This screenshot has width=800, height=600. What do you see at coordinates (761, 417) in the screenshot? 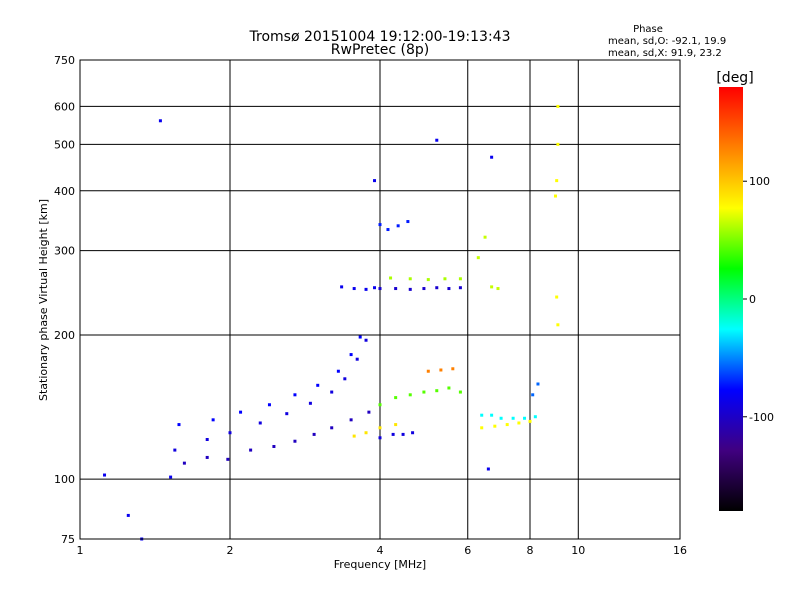
I see `colorbar-tick-label: -100` at bounding box center [761, 417].